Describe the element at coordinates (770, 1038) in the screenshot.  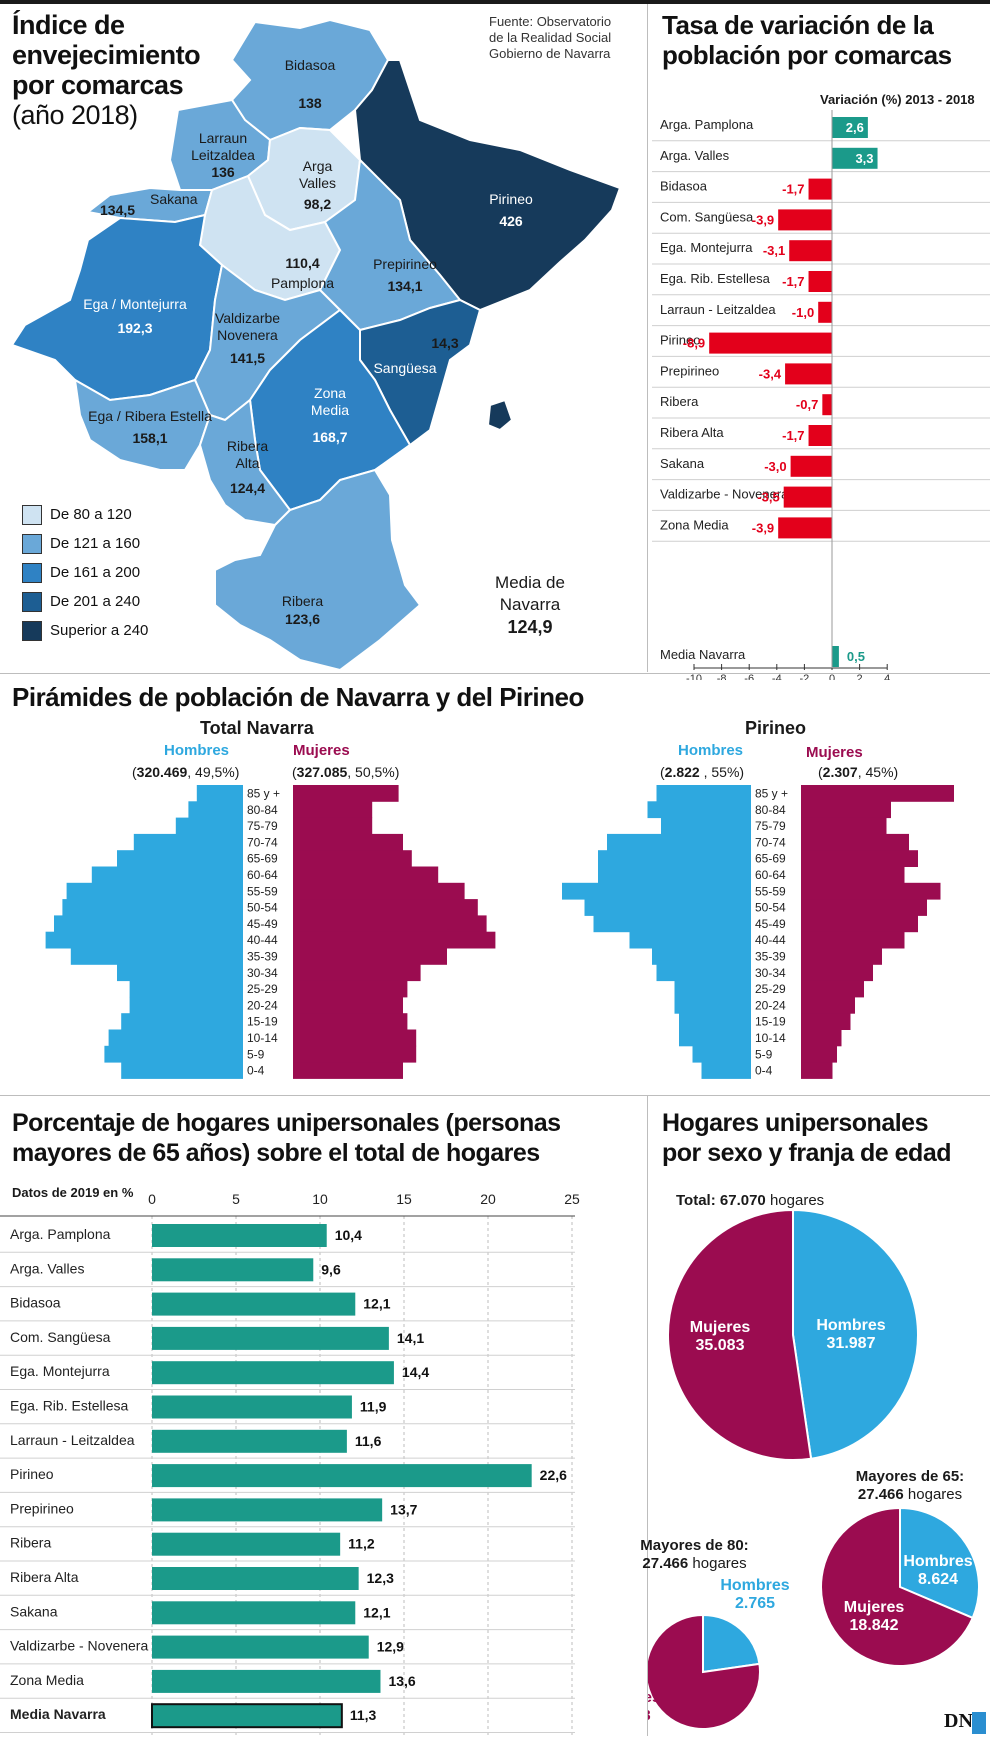
I see `age-label: 10-14` at that location.